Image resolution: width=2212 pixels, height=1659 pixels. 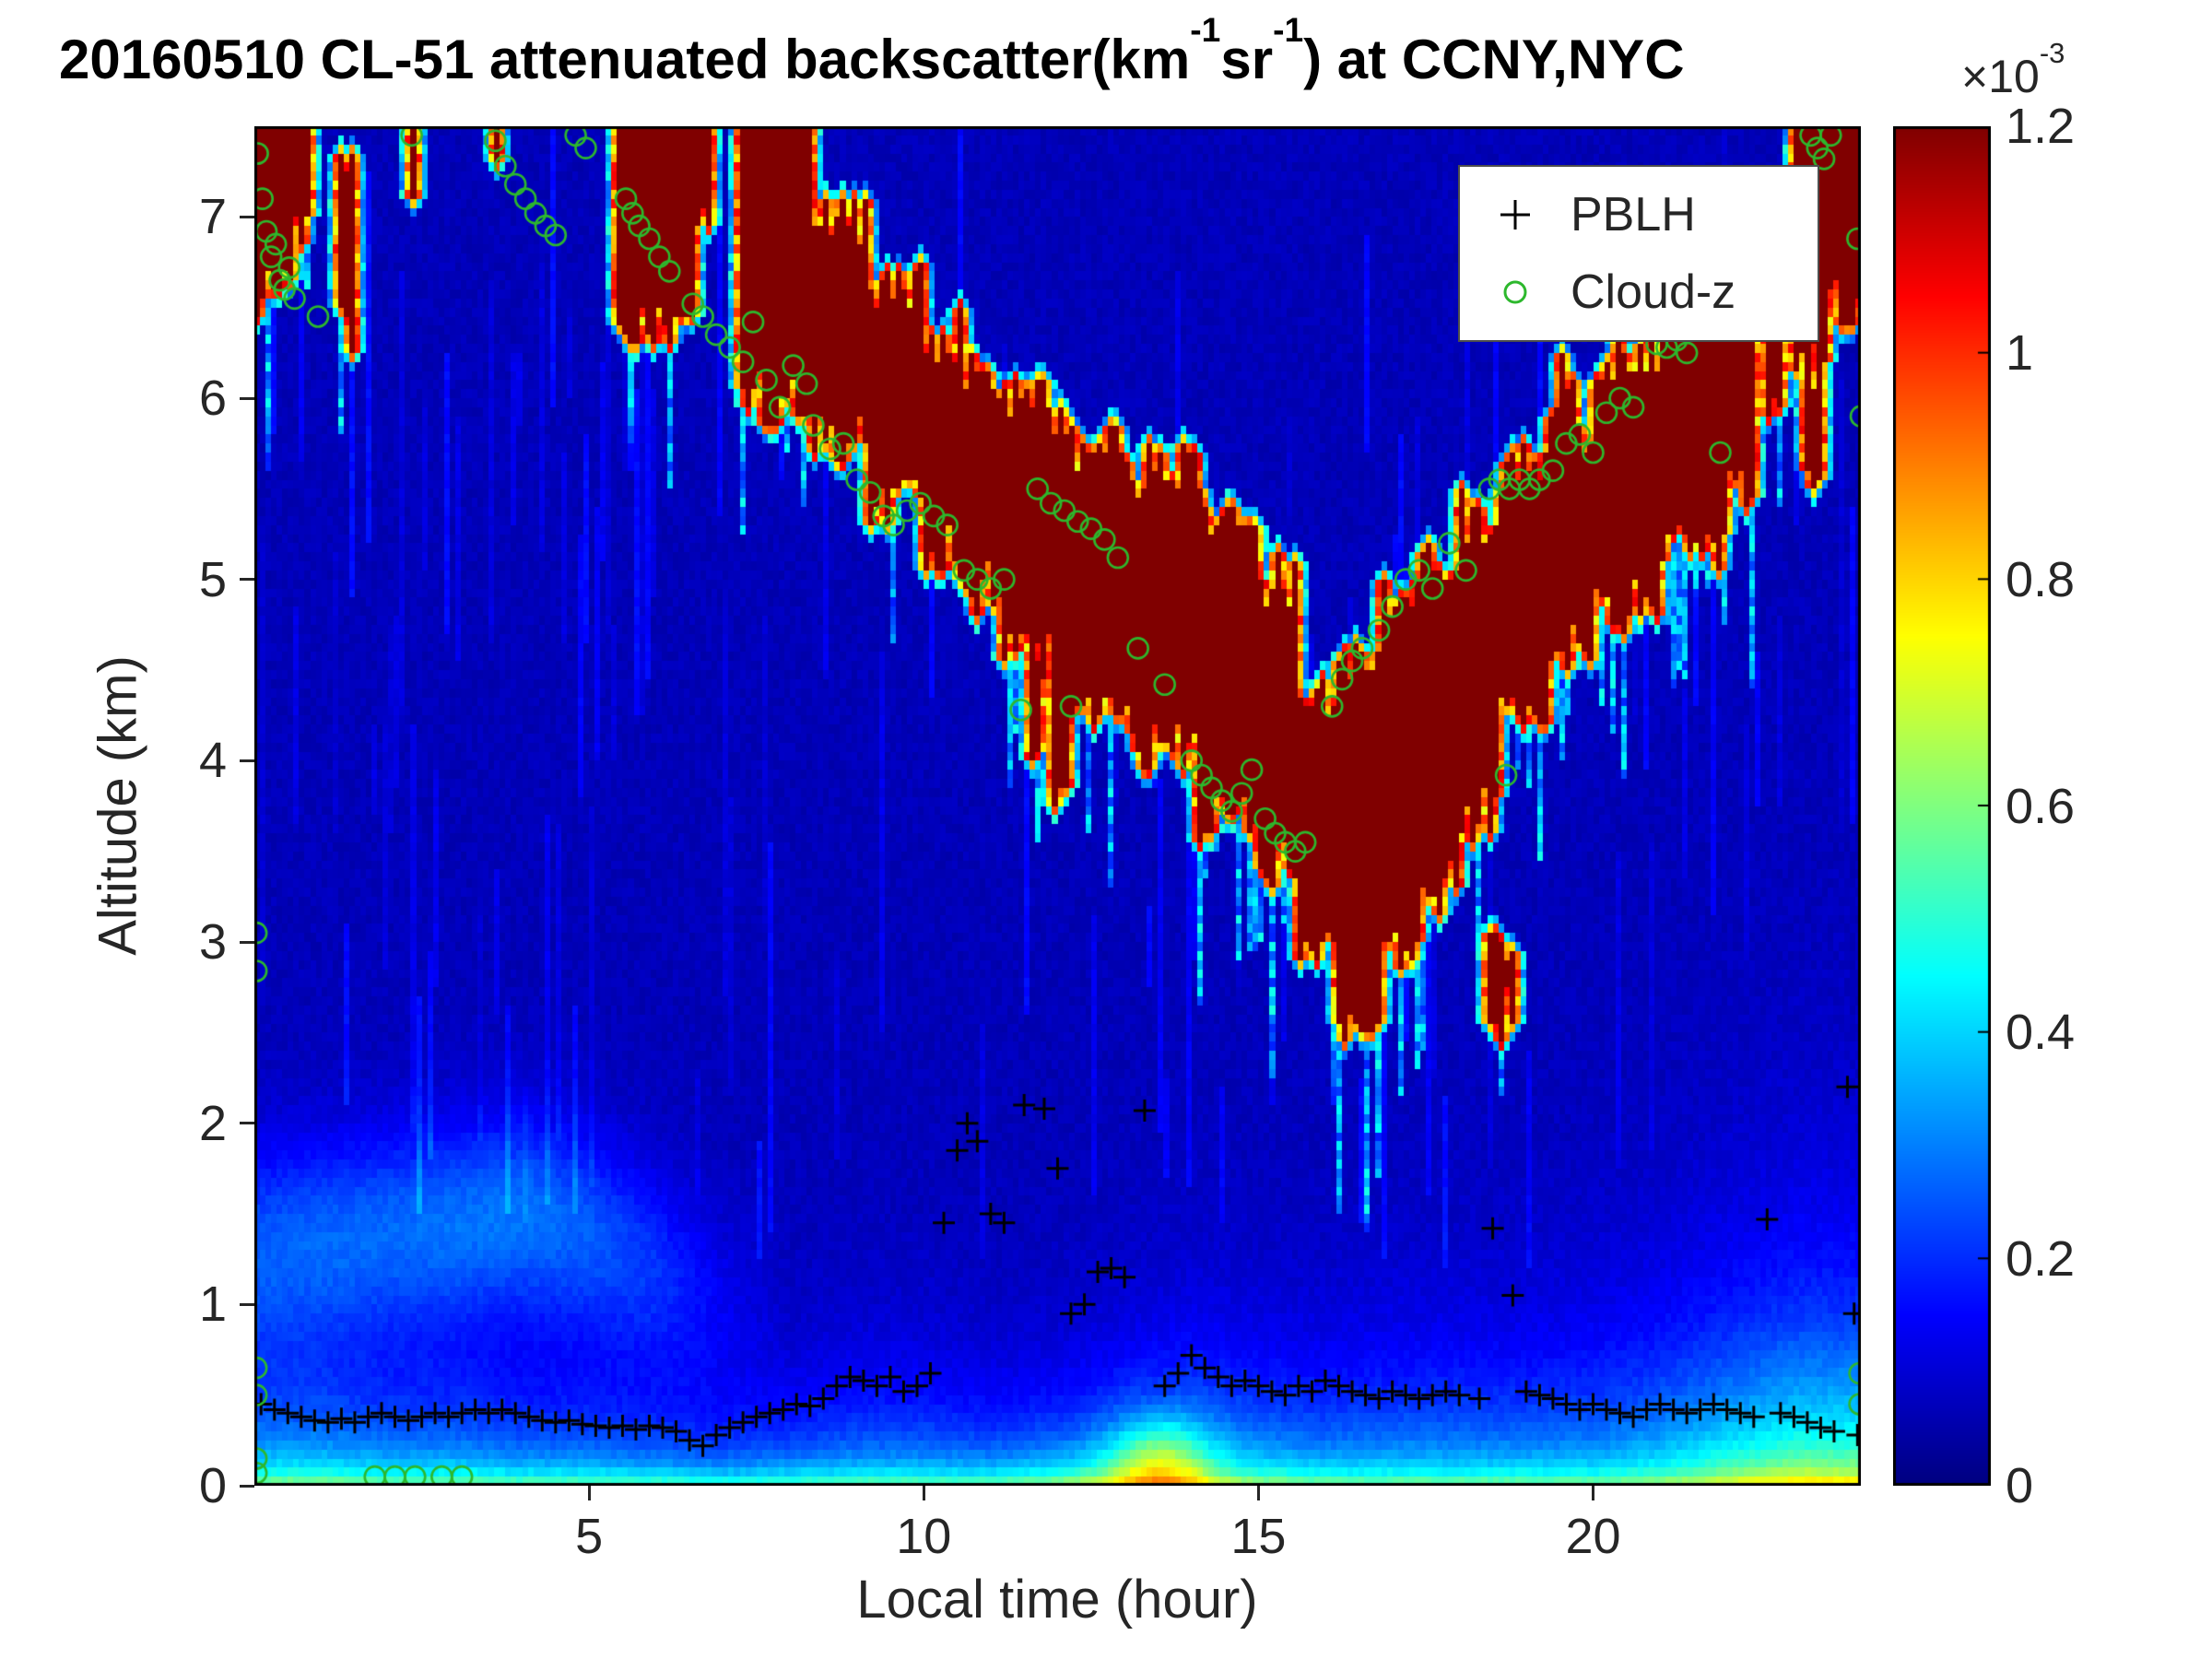 What do you see at coordinates (212, 761) in the screenshot?
I see `y-tick-label: 4` at bounding box center [212, 761].